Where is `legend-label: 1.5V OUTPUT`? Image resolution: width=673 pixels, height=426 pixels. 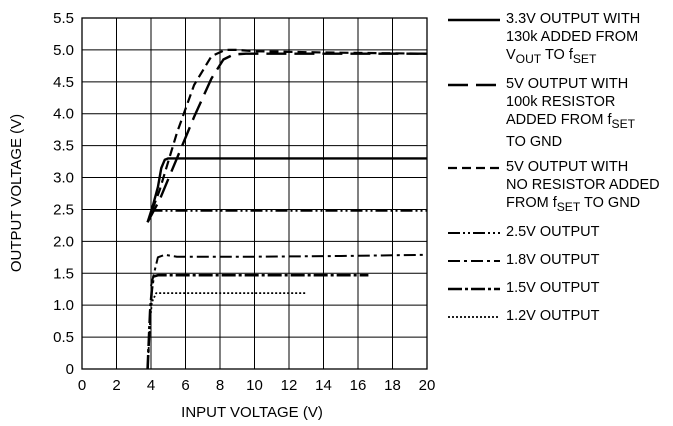 legend-label: 1.5V OUTPUT is located at coordinates (552, 288).